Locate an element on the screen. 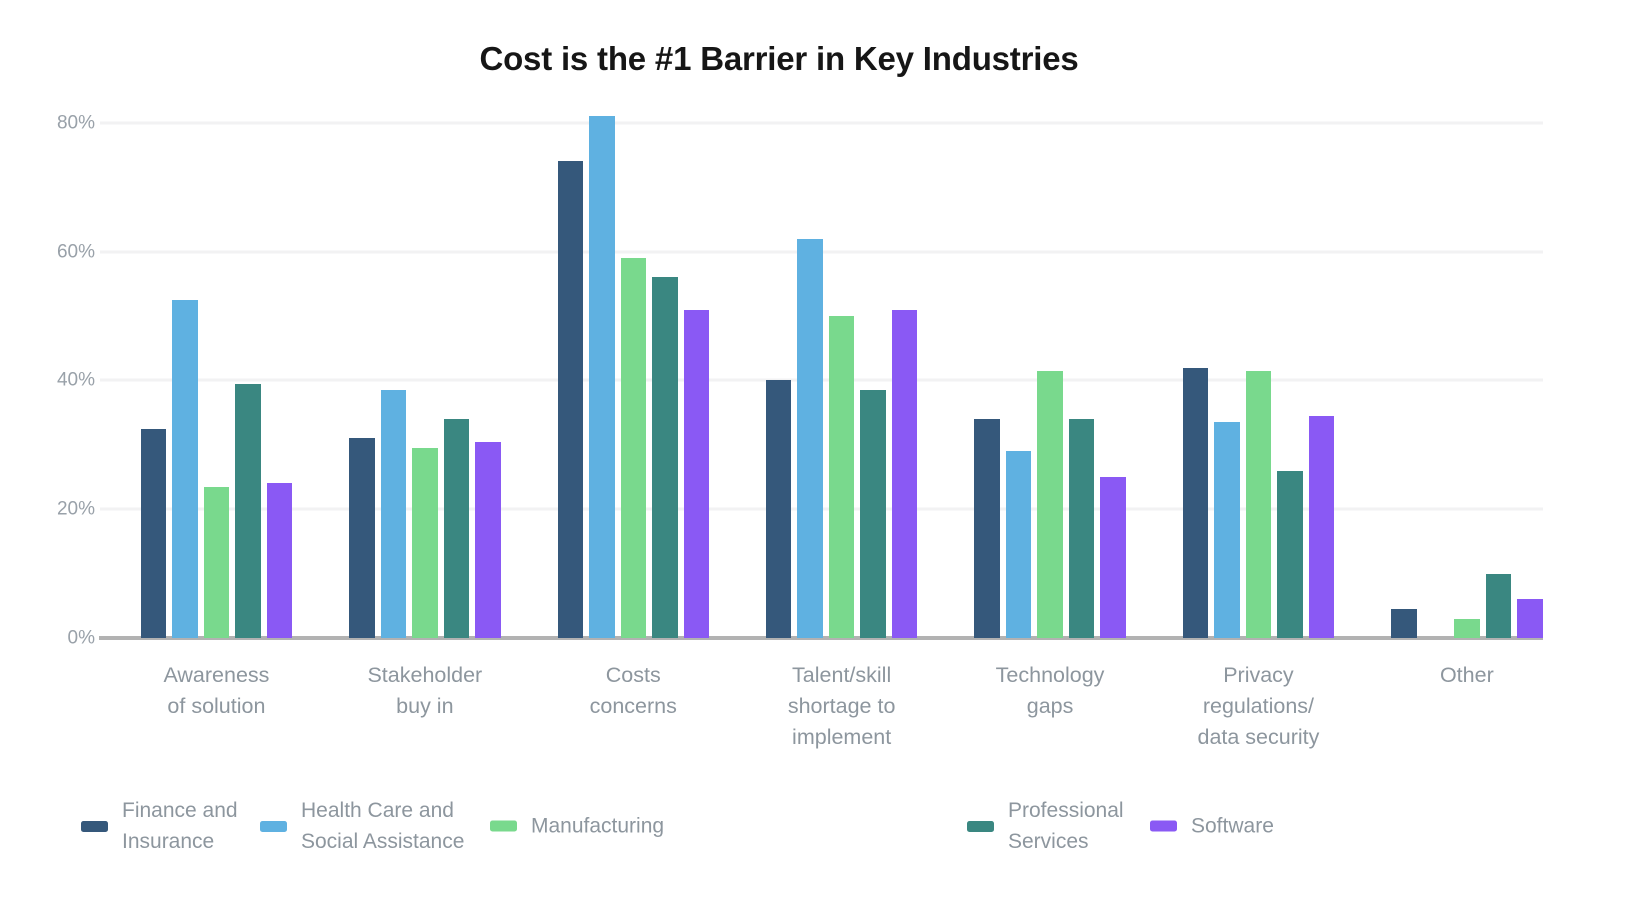  legend-swatch-manufacturing is located at coordinates (503, 826).